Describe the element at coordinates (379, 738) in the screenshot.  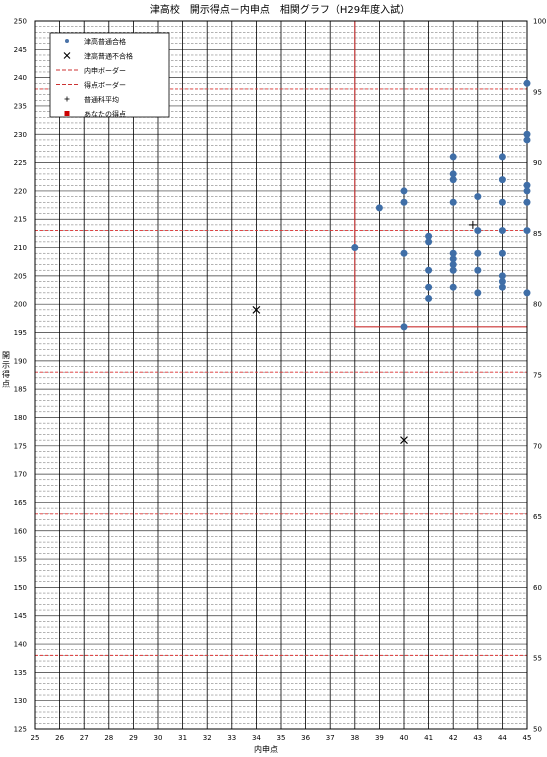
I see `x-tick-label: 39` at that location.